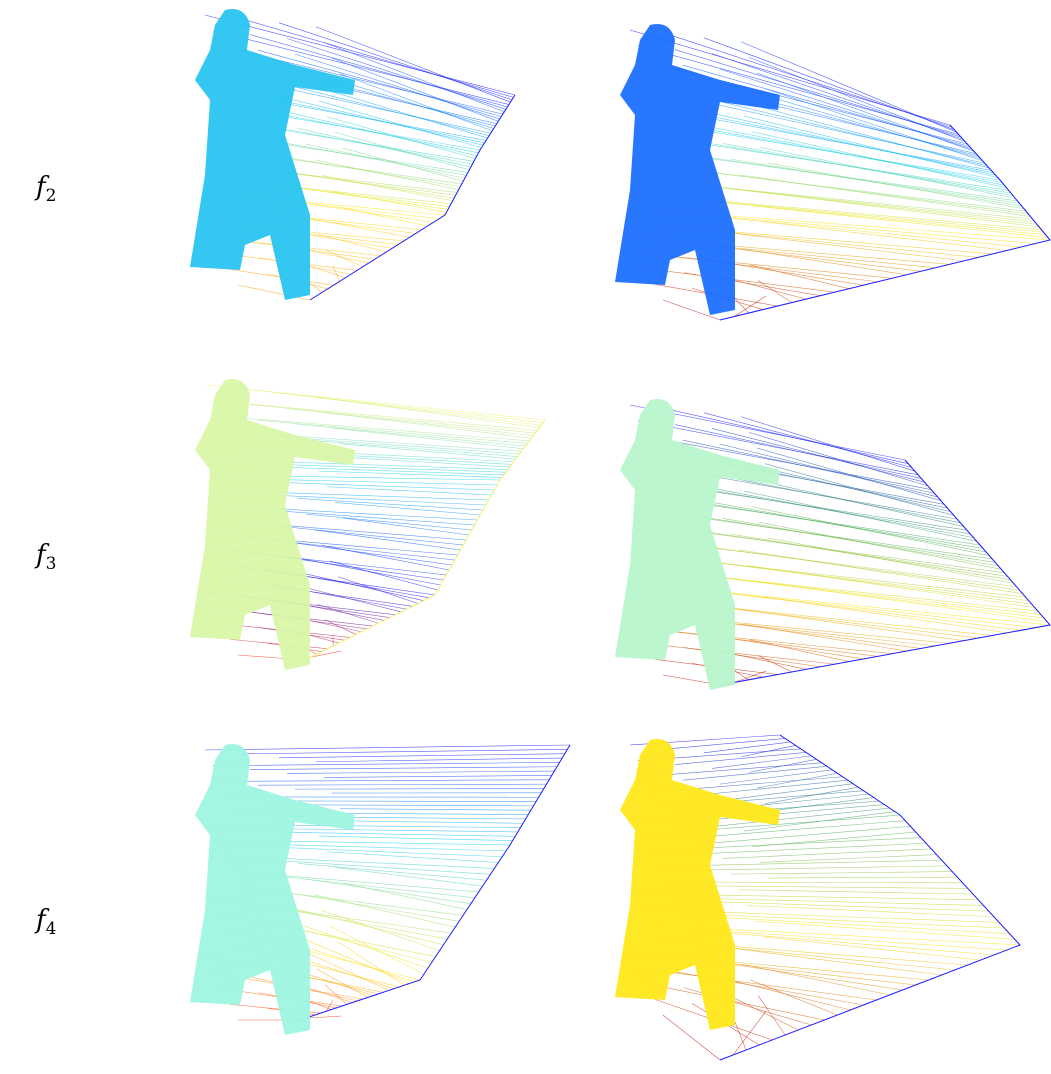 The width and height of the screenshot is (1051, 1074). I want to click on panel-r2-c0, so click(380, 889).